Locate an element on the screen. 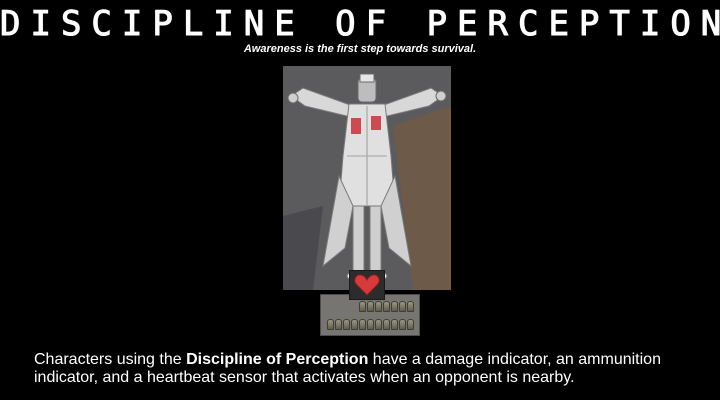  character-damage-indicator is located at coordinates (367, 178).